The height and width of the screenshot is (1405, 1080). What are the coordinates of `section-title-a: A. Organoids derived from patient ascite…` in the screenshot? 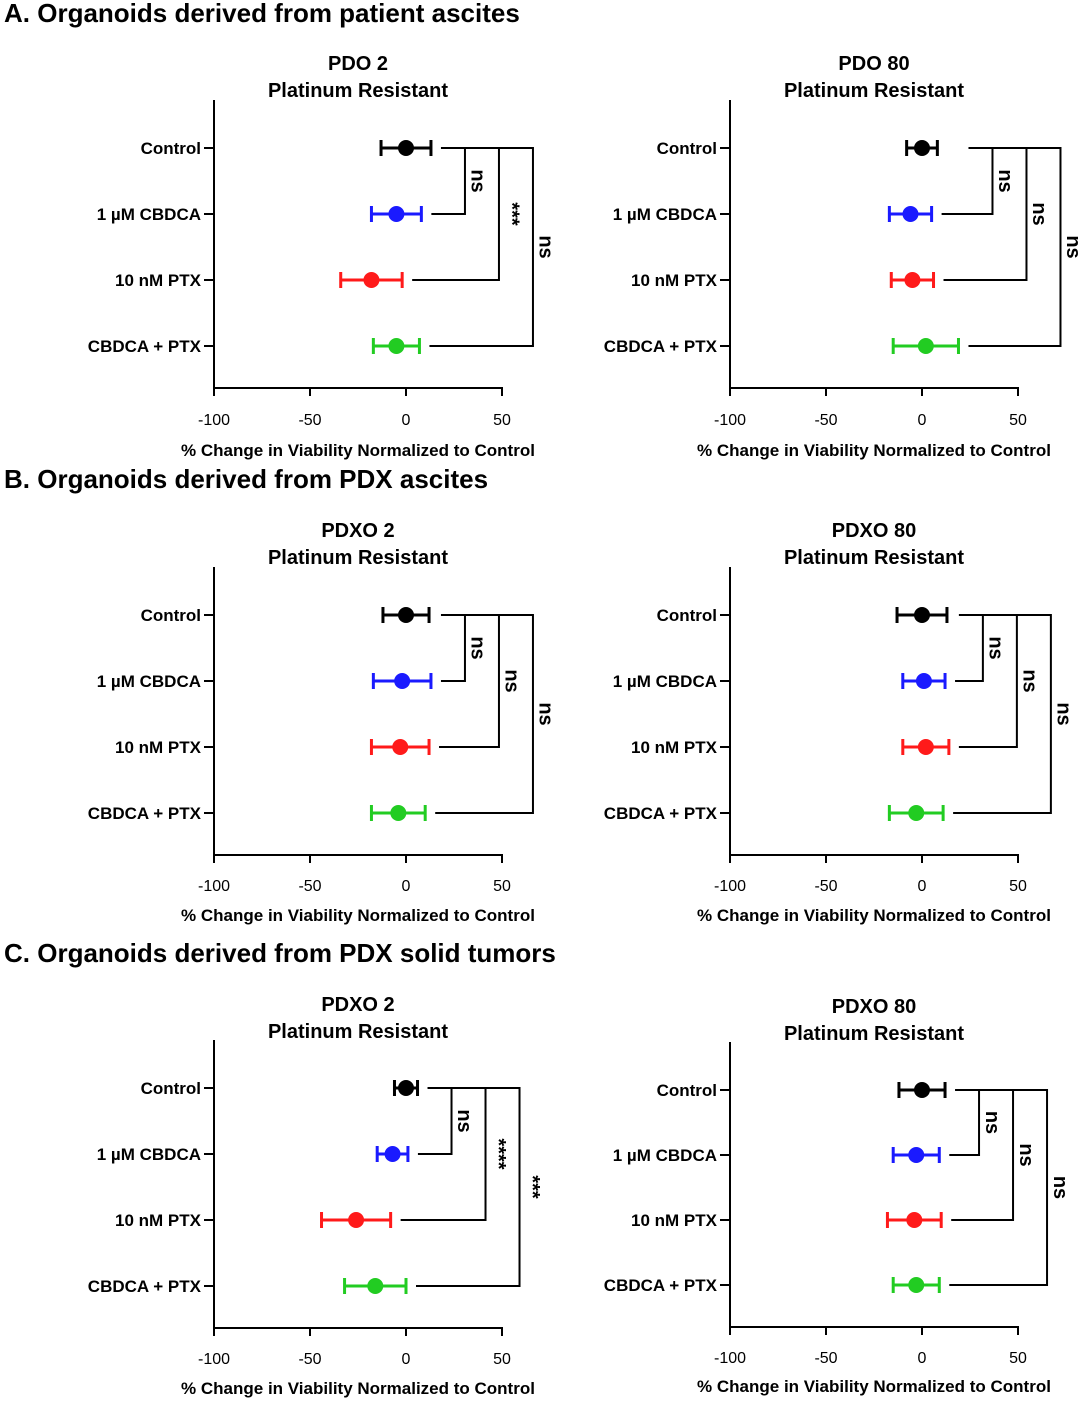 It's located at (262, 14).